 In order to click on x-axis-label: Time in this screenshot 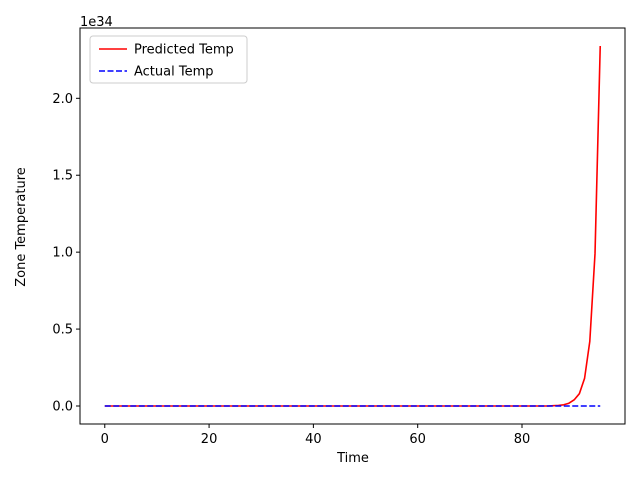, I will do `click(352, 458)`.